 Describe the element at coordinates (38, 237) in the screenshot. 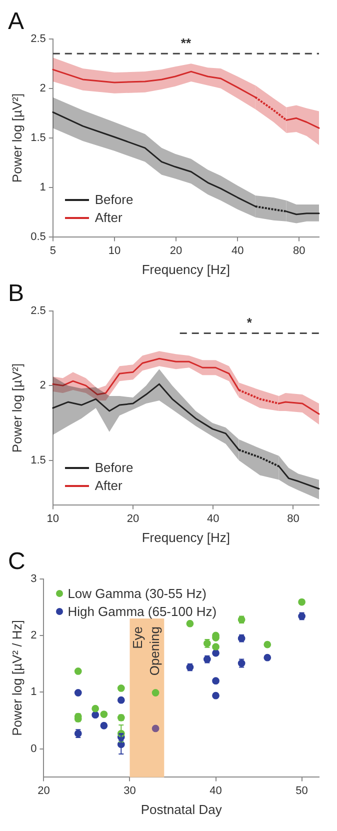

I see `y-tick-label: 0.5` at that location.